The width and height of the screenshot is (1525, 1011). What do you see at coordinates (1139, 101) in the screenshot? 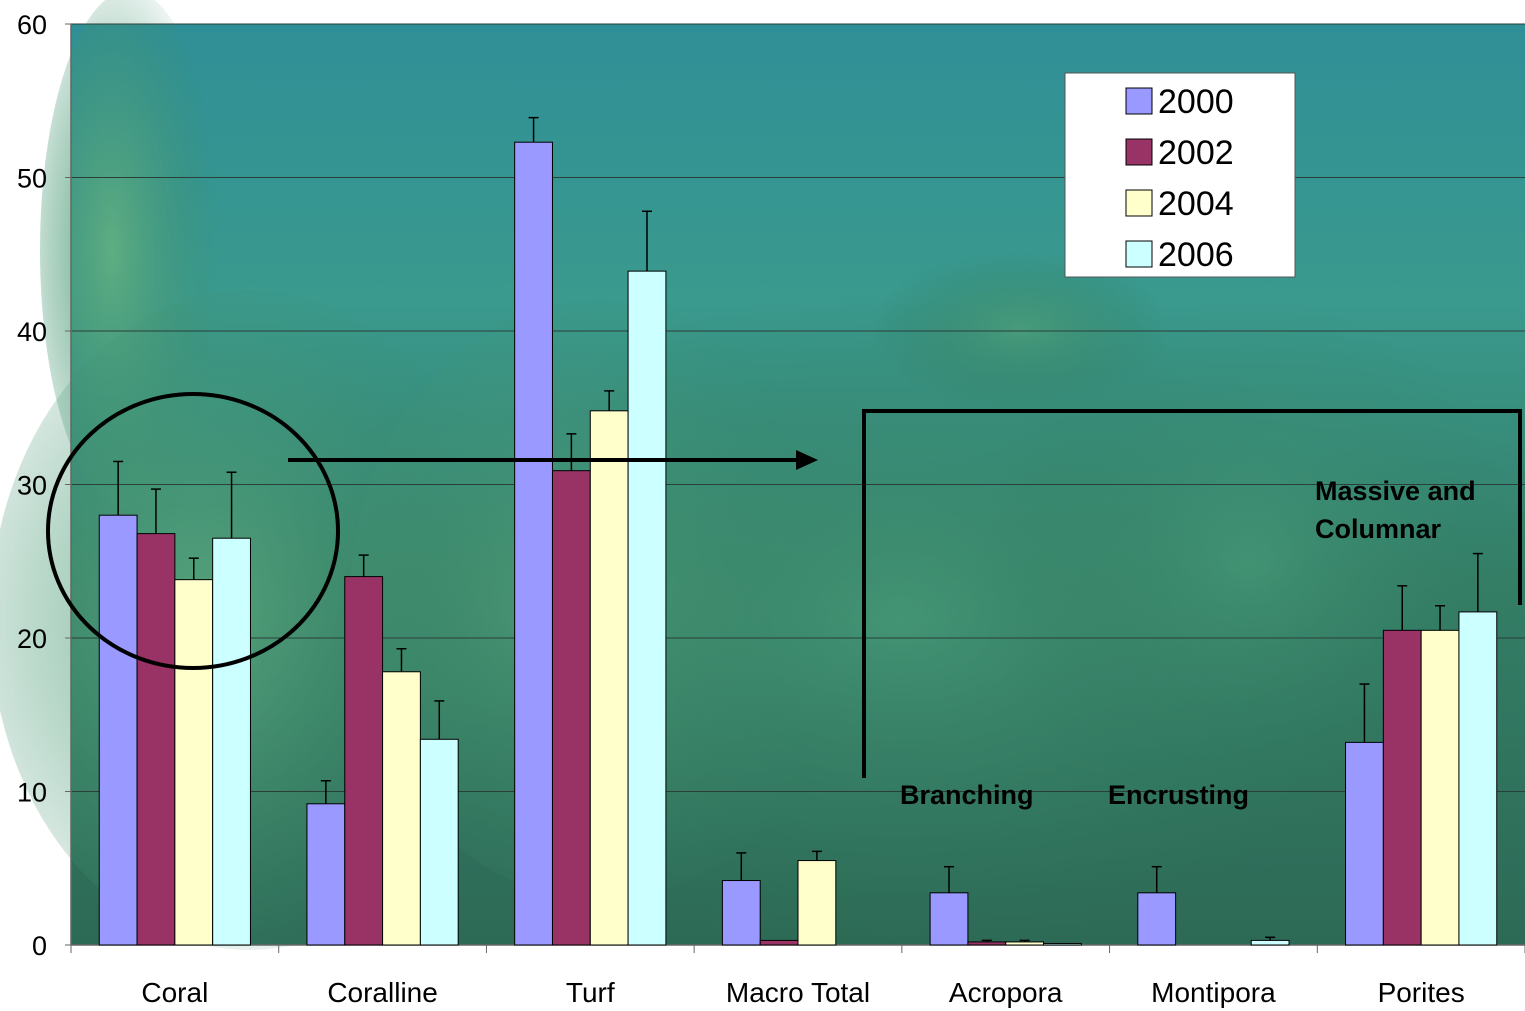
I see `legend-swatch-2000` at bounding box center [1139, 101].